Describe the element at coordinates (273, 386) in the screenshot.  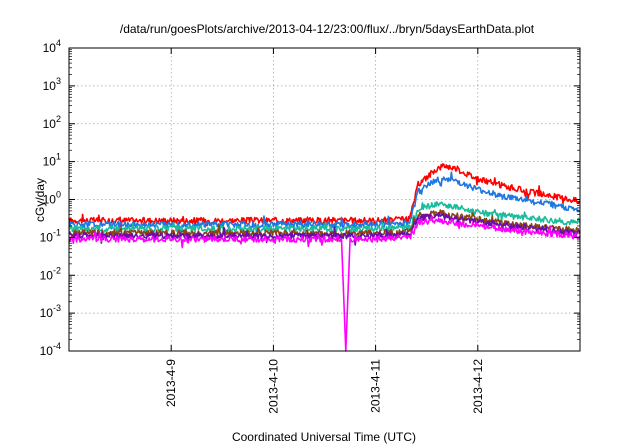
I see `x-tick-label: 2013-4-10` at that location.